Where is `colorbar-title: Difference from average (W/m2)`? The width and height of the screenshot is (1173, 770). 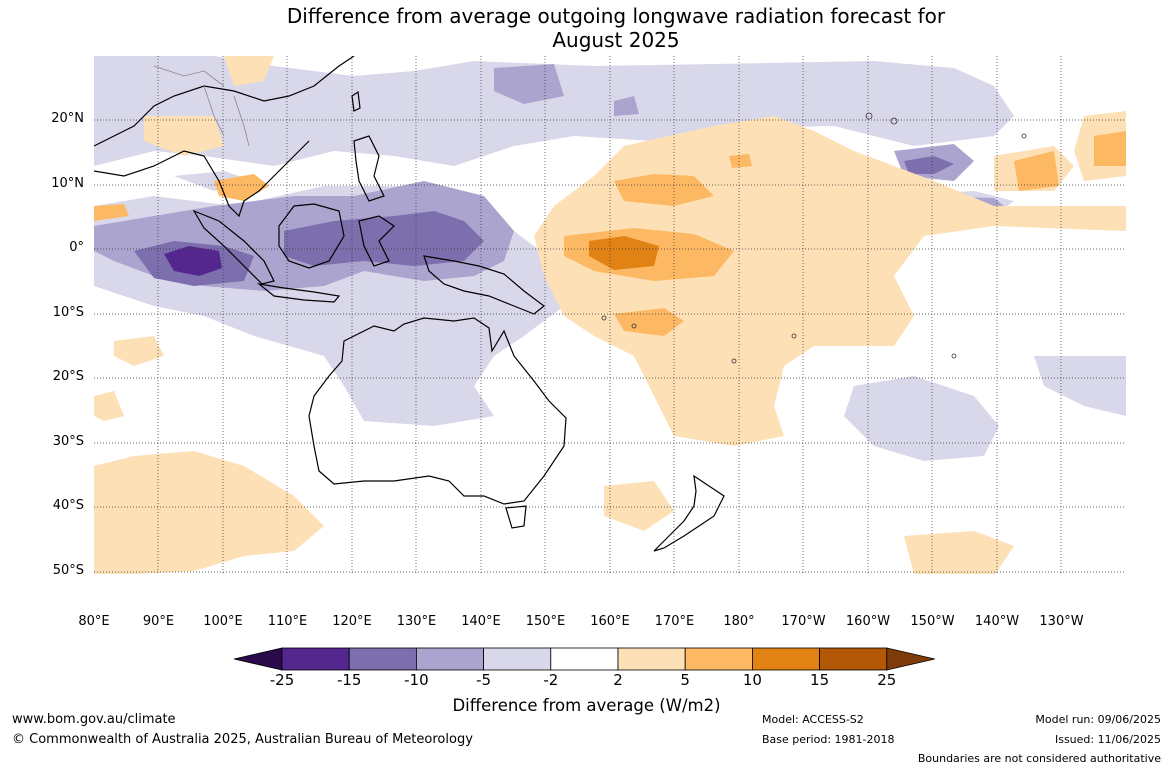 colorbar-title: Difference from average (W/m2) is located at coordinates (586, 705).